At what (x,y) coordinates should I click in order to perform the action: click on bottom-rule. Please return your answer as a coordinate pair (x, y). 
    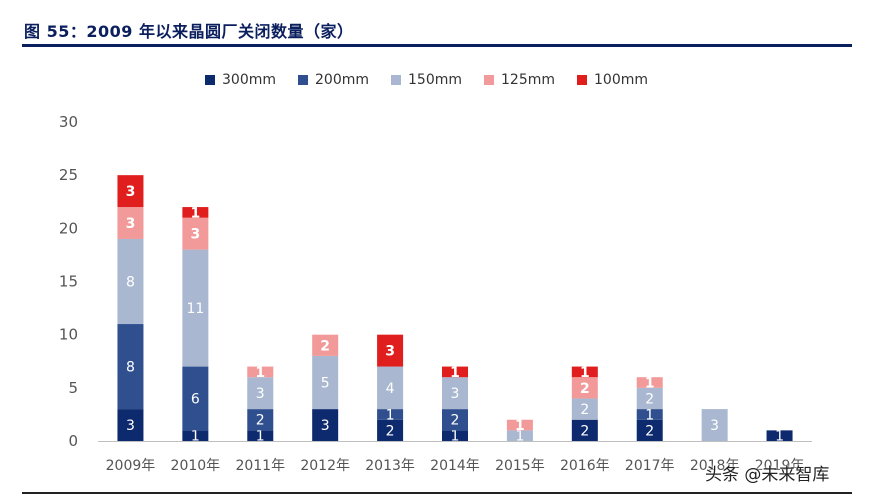
    Looking at the image, I should click on (437, 493).